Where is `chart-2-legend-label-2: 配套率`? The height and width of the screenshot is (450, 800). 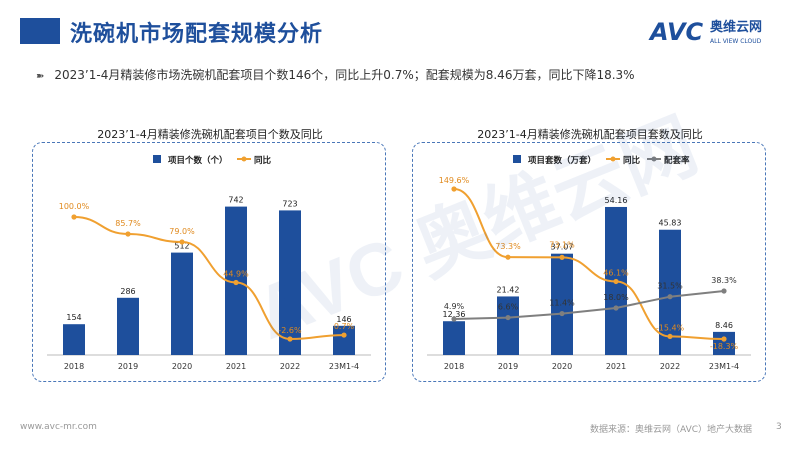
chart-2-legend-label-2: 配套率 is located at coordinates (677, 160).